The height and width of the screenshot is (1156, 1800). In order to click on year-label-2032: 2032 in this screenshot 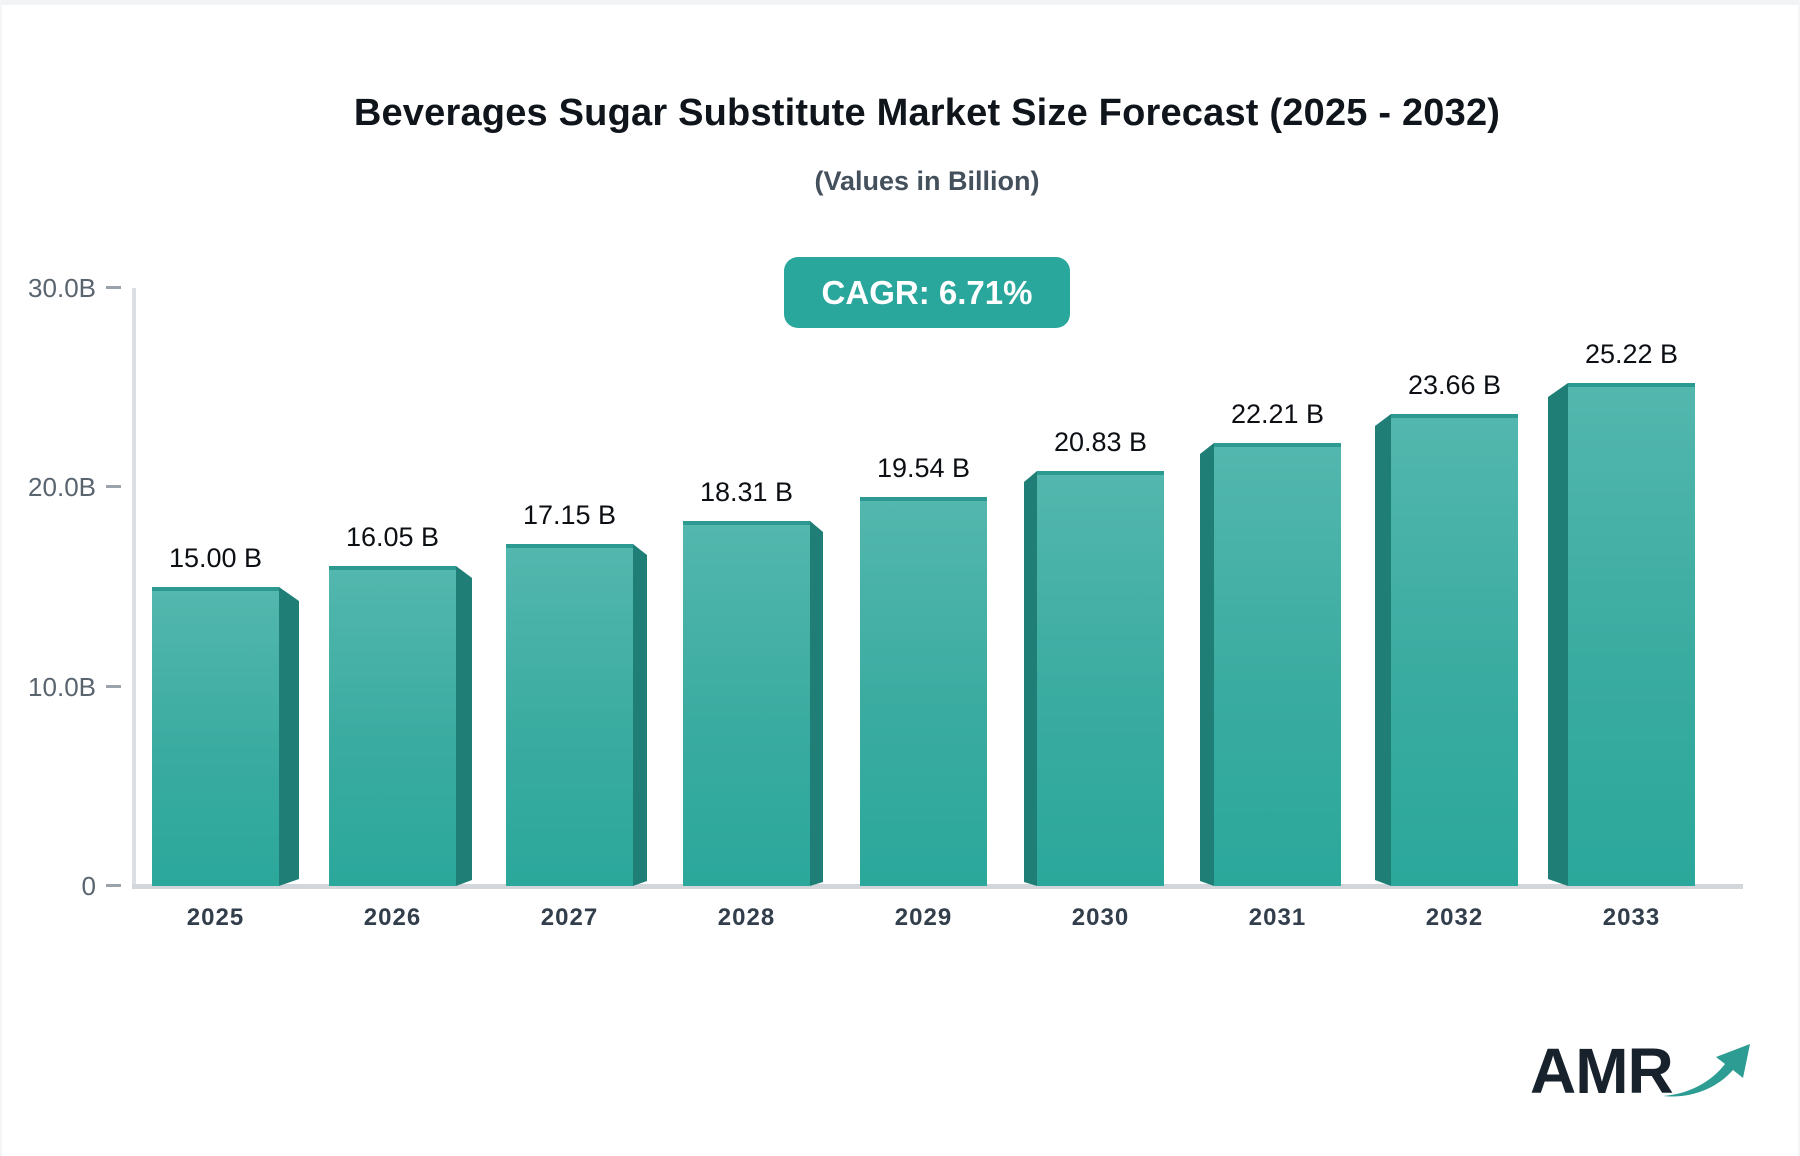, I will do `click(1454, 917)`.